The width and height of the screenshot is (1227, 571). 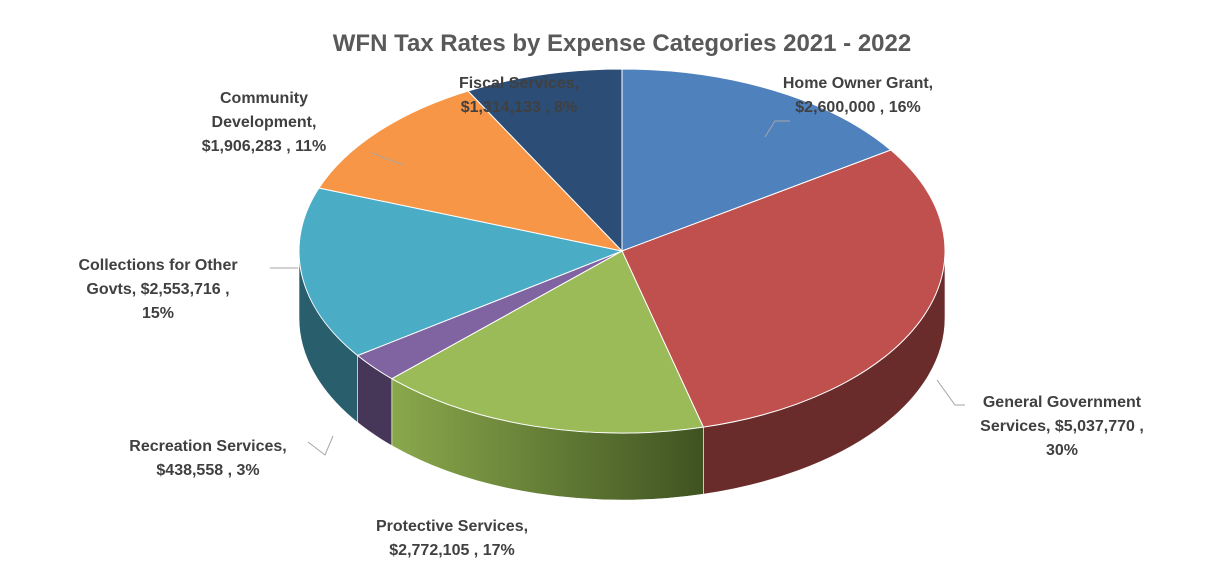 I want to click on label-community-development: Community Development, $1,906,283 , 11%, so click(x=264, y=122).